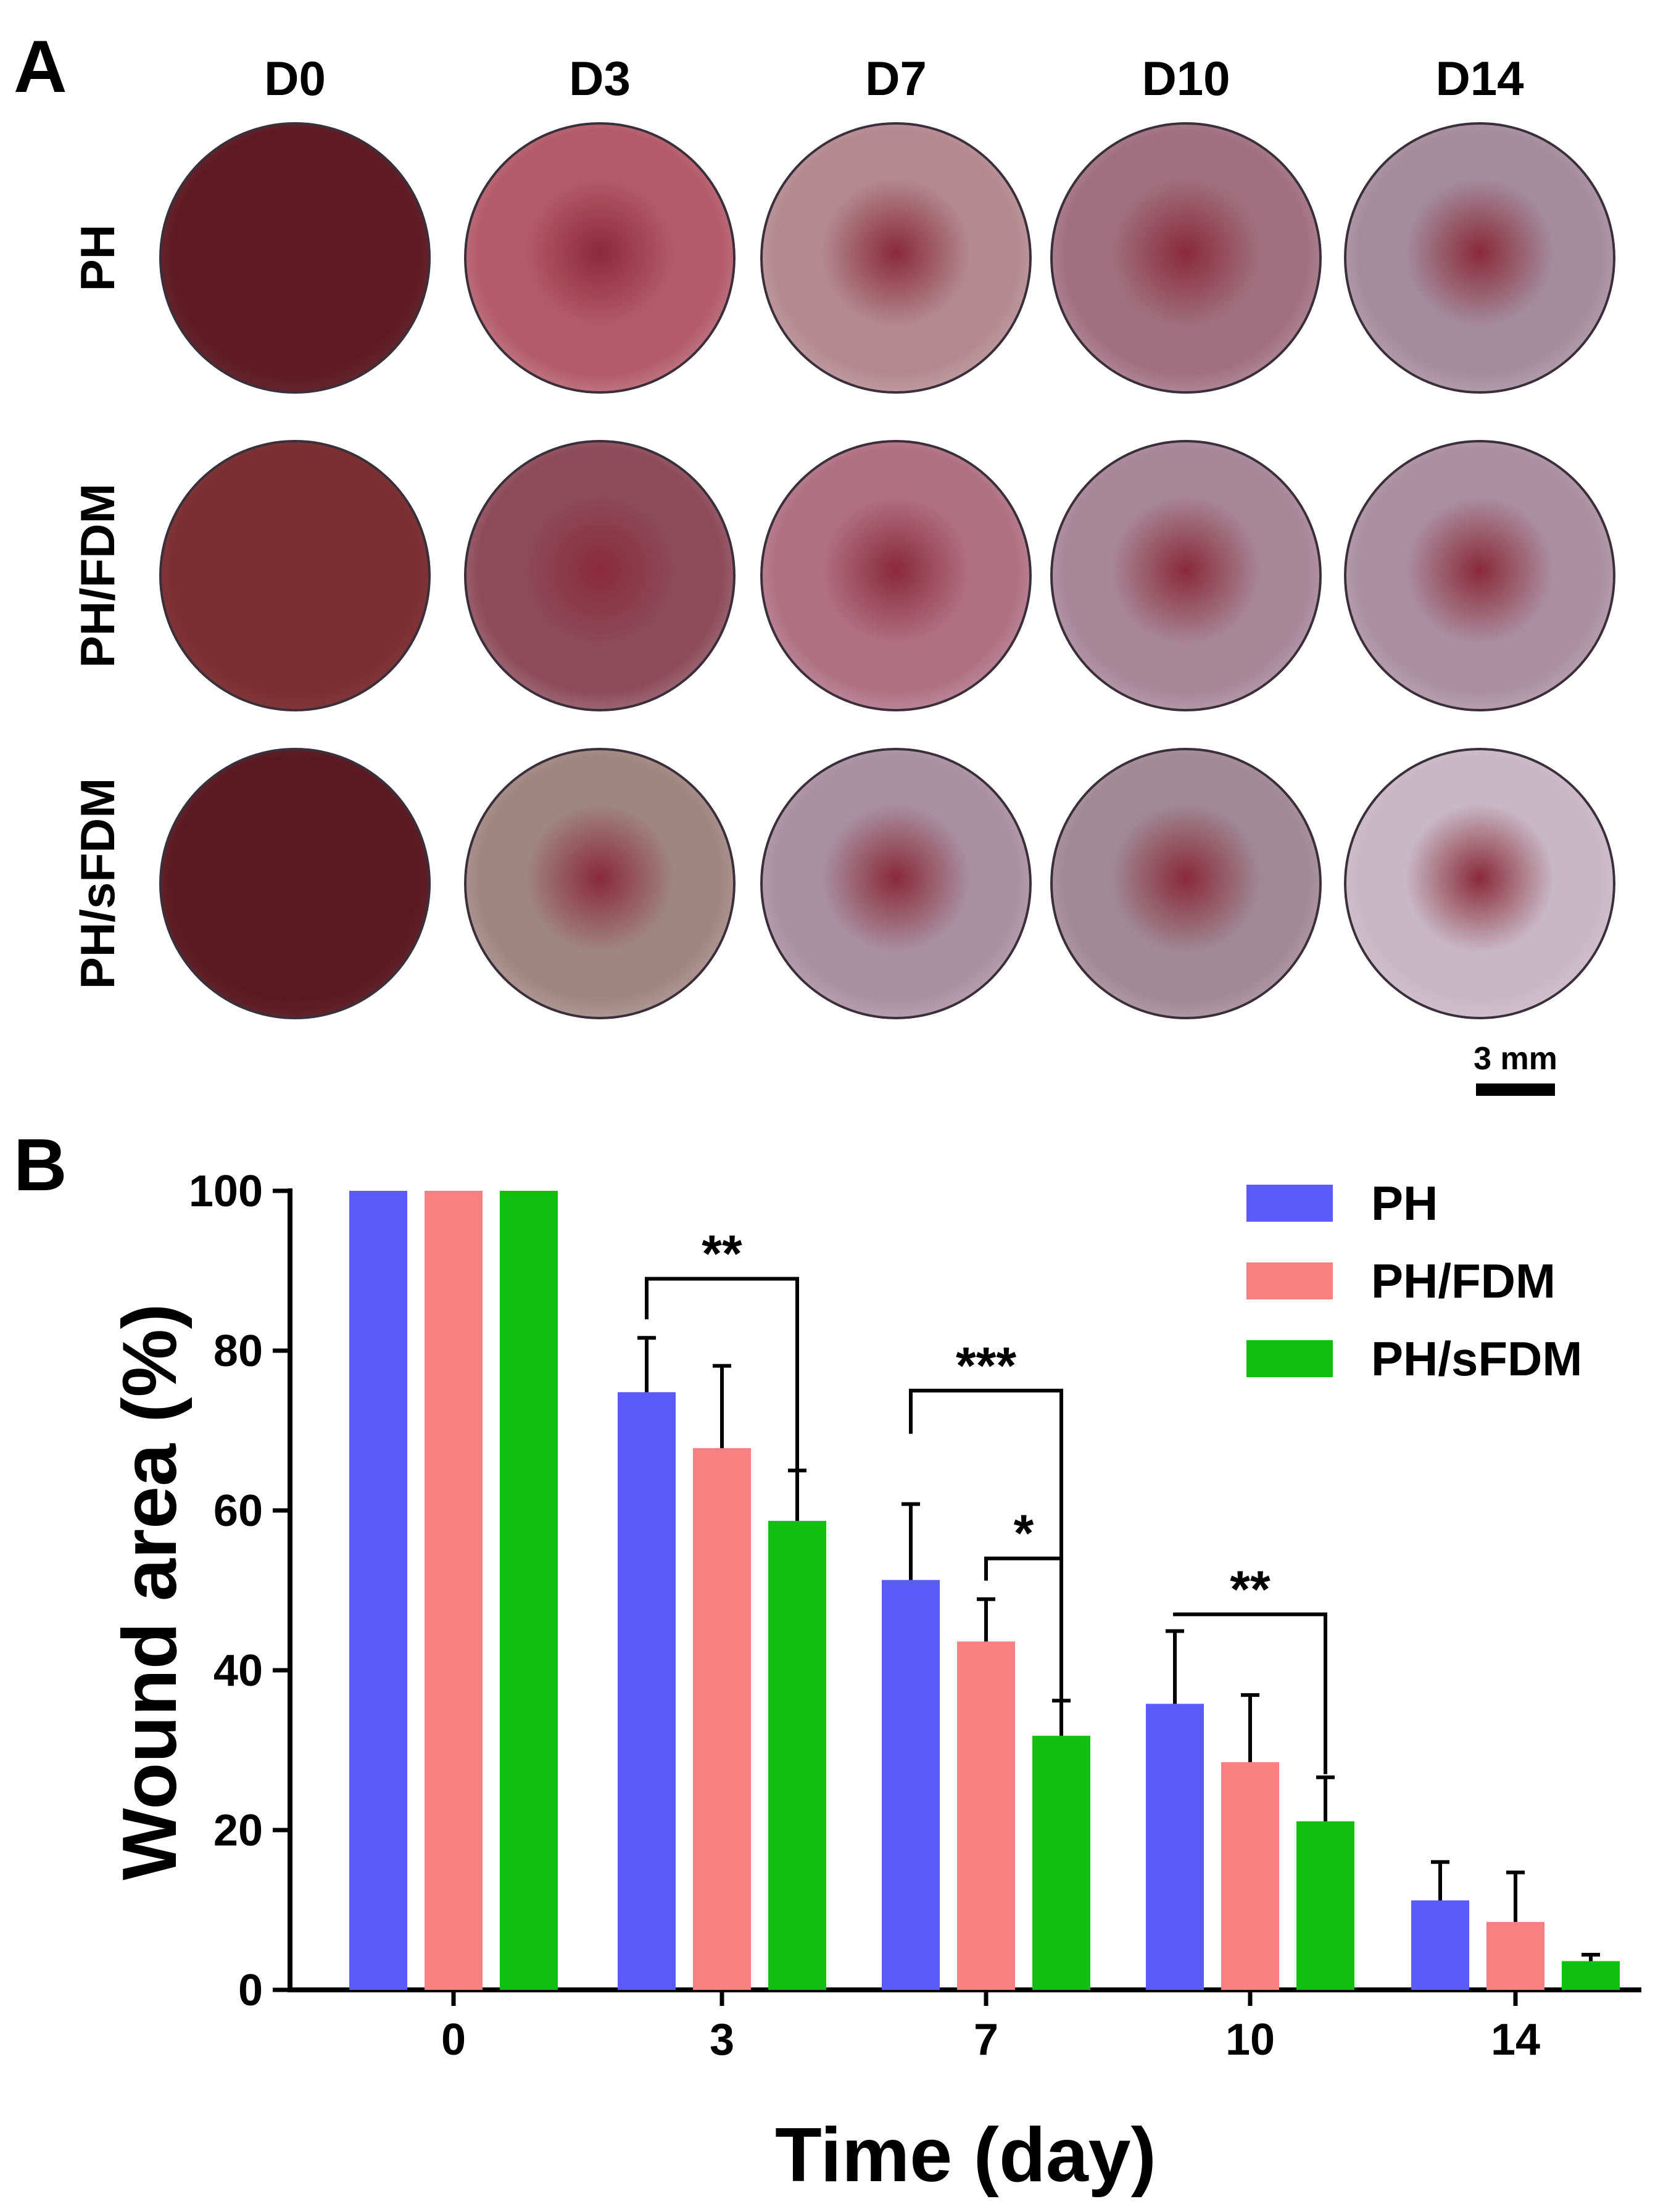  I want to click on y-tick-label: 40, so click(238, 1671).